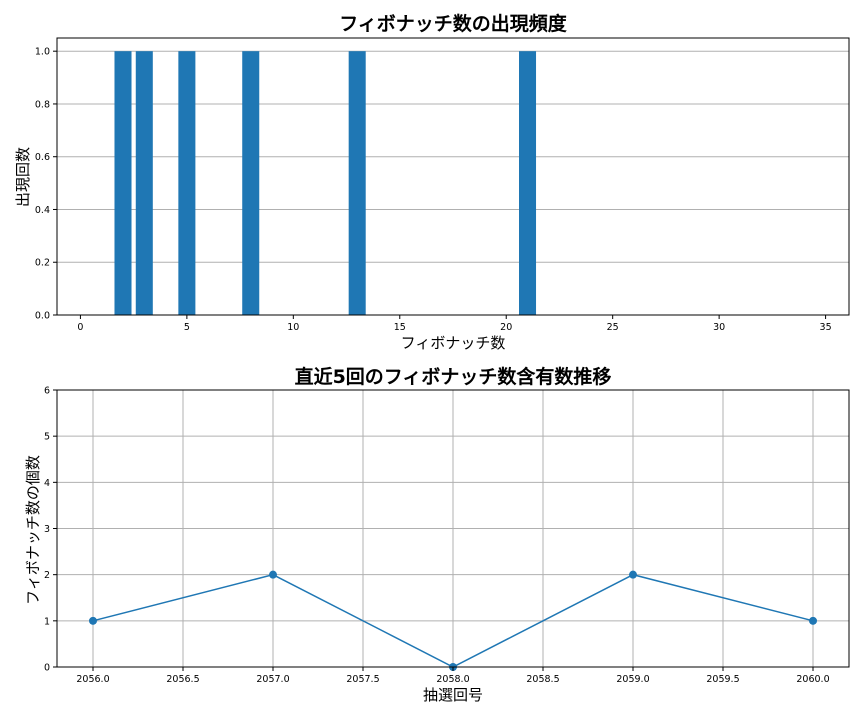 This screenshot has width=864, height=720. I want to click on y-axis-ticks: 0.0 0.2 0.4 0.6 0.8 1.0, so click(46, 184).